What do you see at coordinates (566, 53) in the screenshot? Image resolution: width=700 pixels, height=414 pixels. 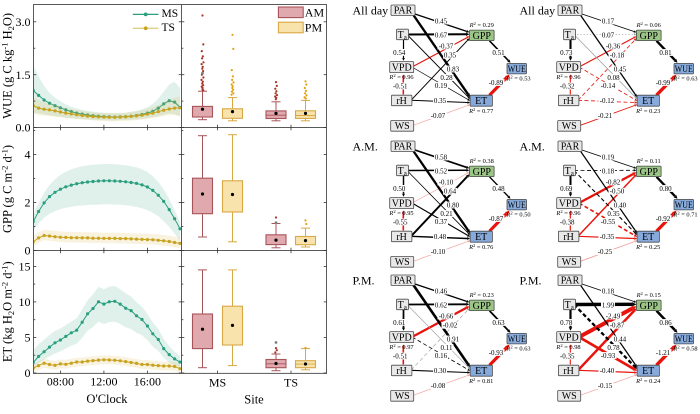 I see `svg-text: 0.73` at bounding box center [566, 53].